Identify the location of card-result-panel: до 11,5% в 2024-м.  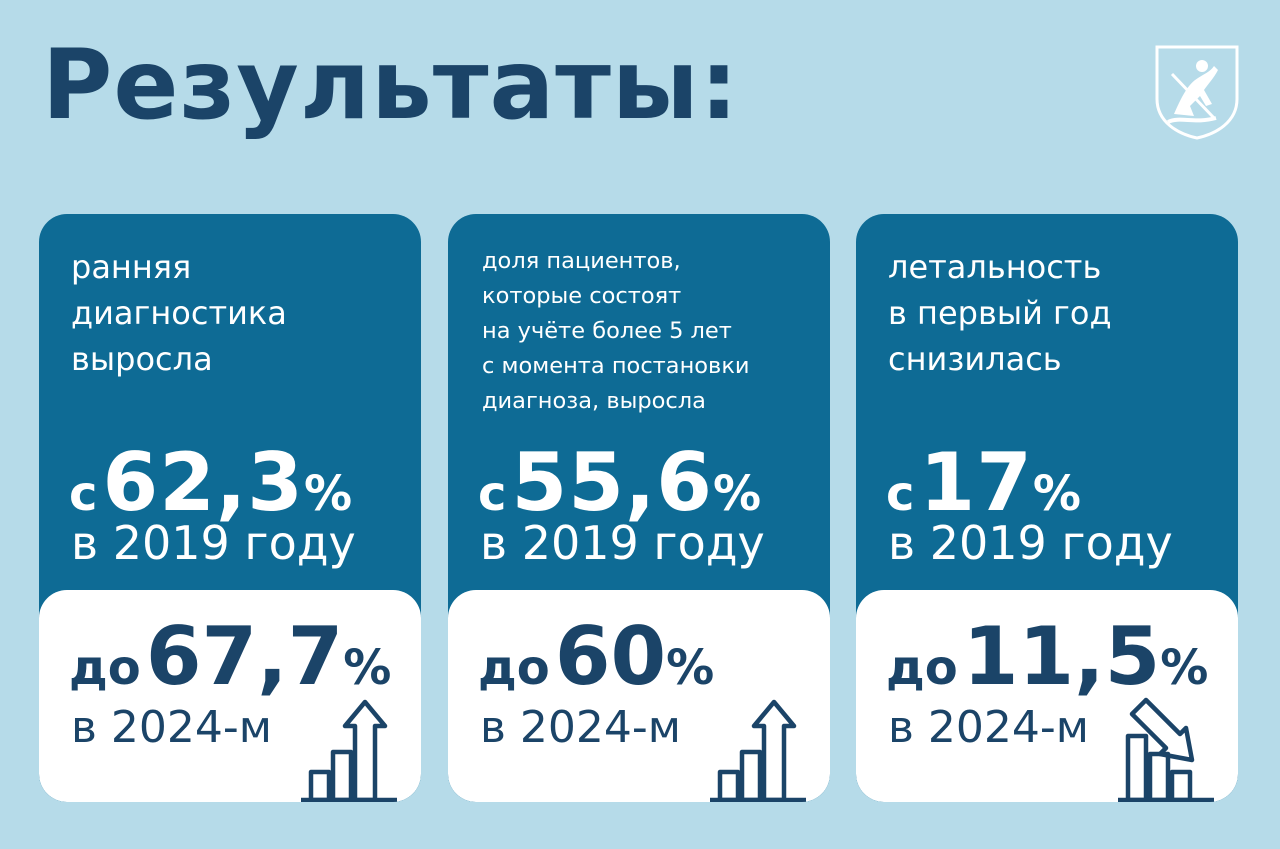
(1047, 696).